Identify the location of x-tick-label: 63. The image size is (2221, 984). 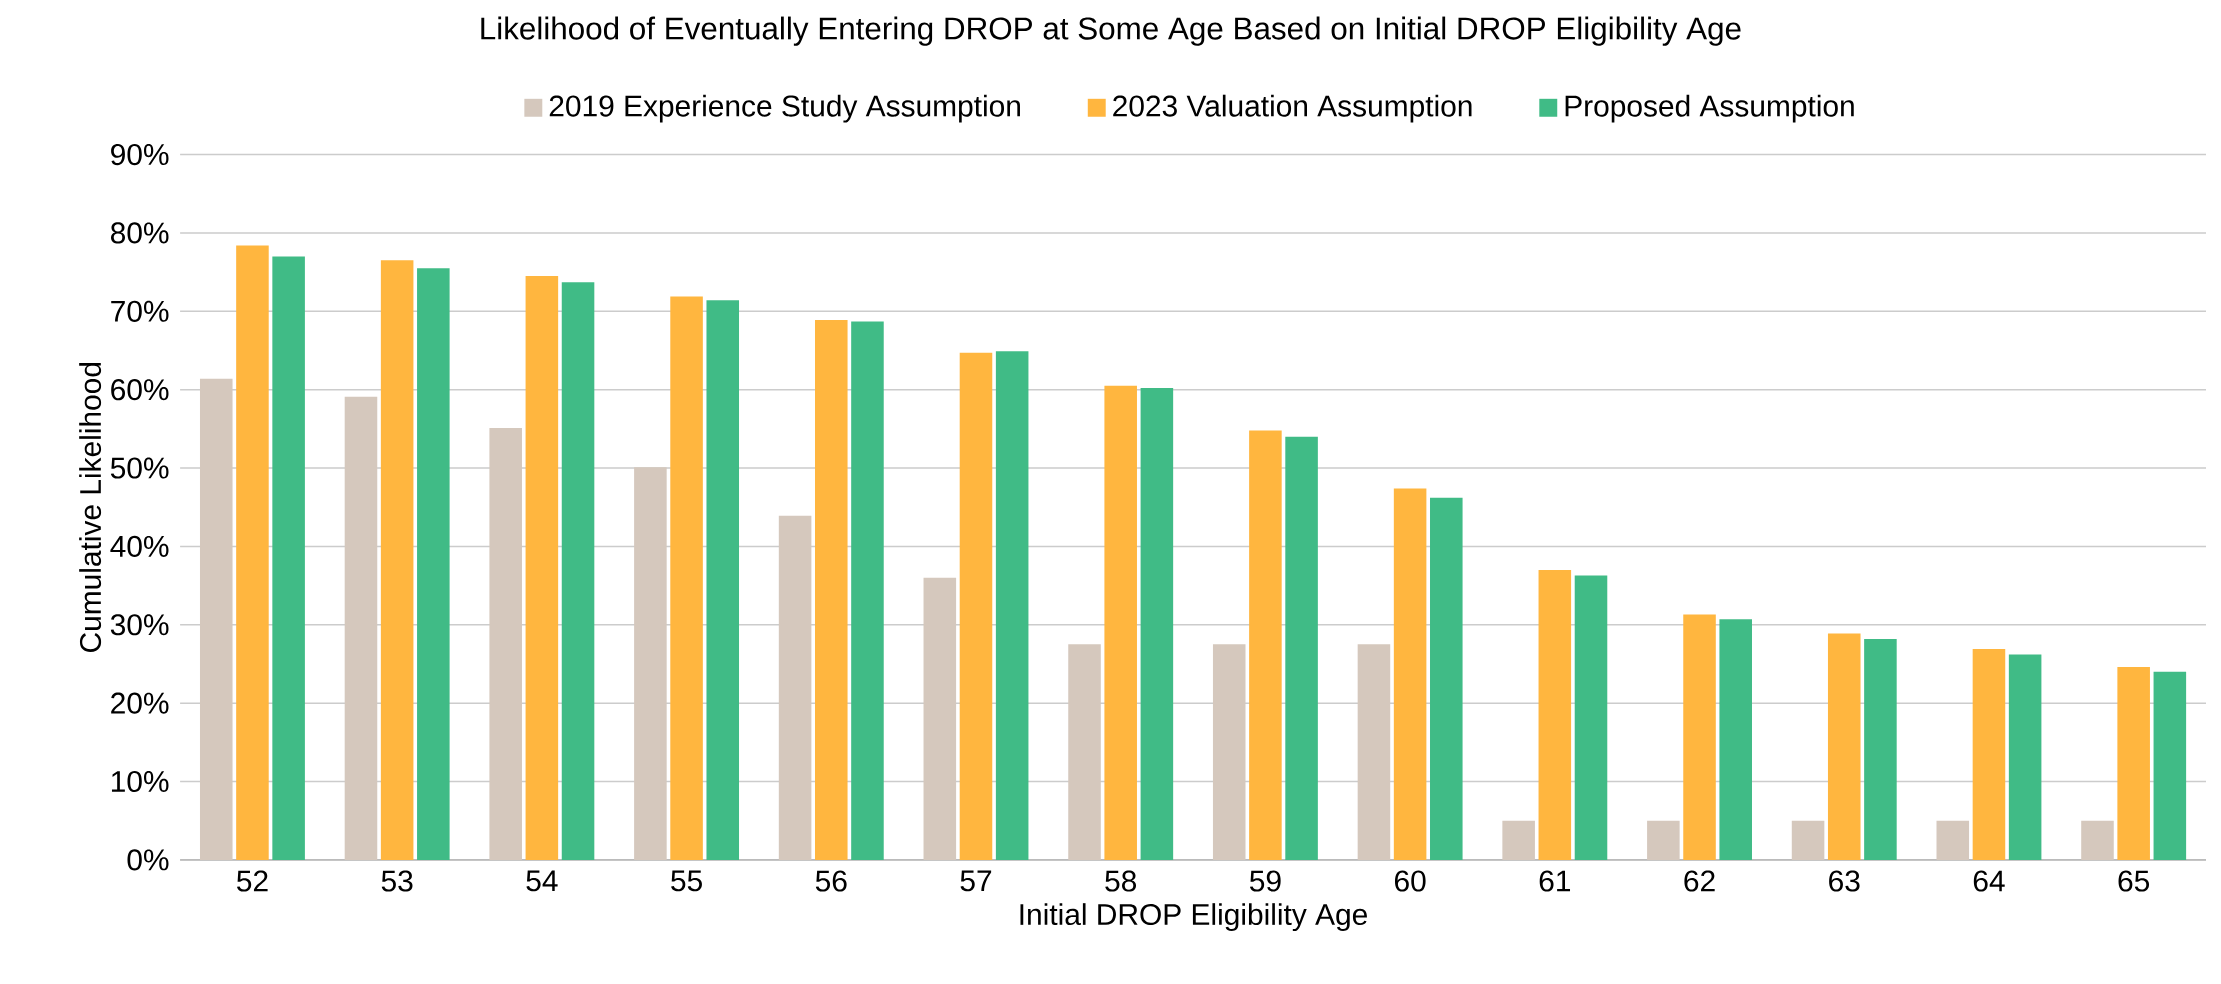
(1844, 881).